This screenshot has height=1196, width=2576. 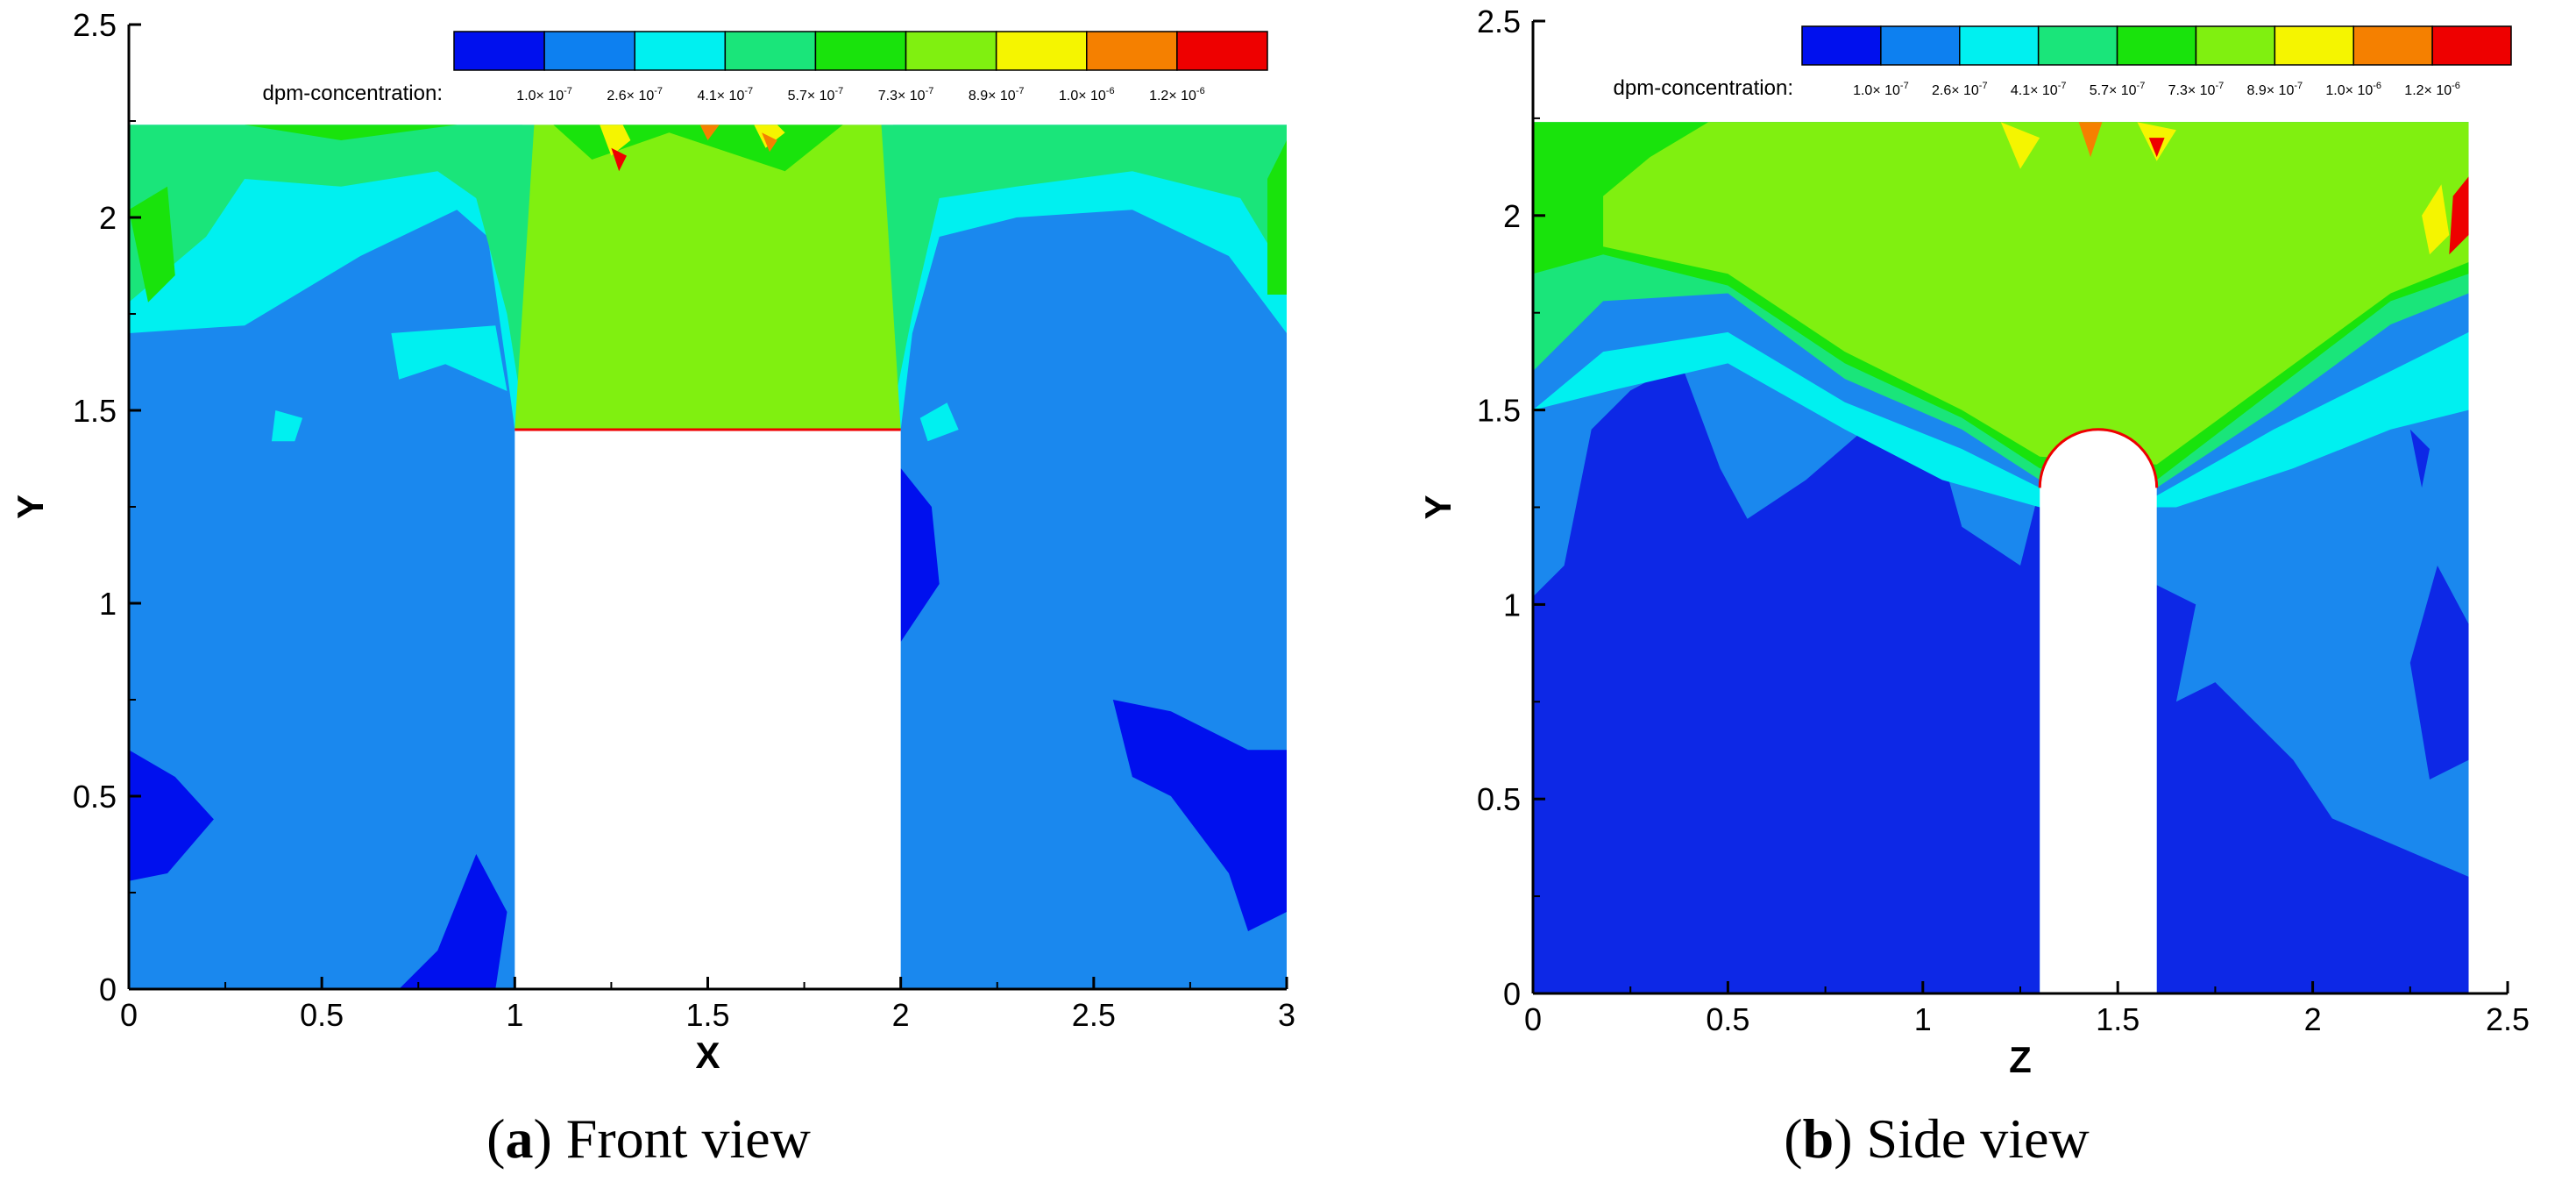 I want to click on low-region-left, so click(x=1786, y=678).